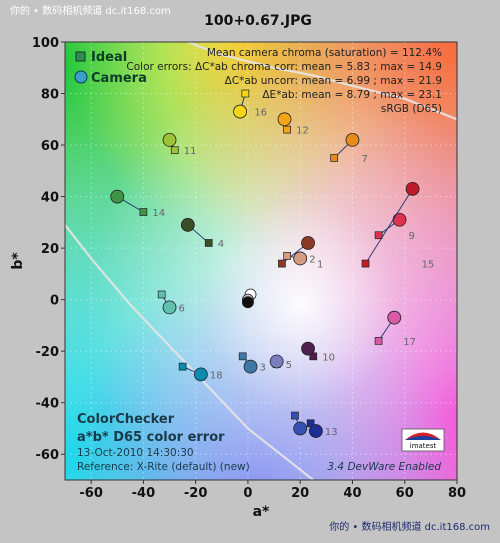  What do you see at coordinates (221, 244) in the screenshot?
I see `patch-label-4: 4` at bounding box center [221, 244].